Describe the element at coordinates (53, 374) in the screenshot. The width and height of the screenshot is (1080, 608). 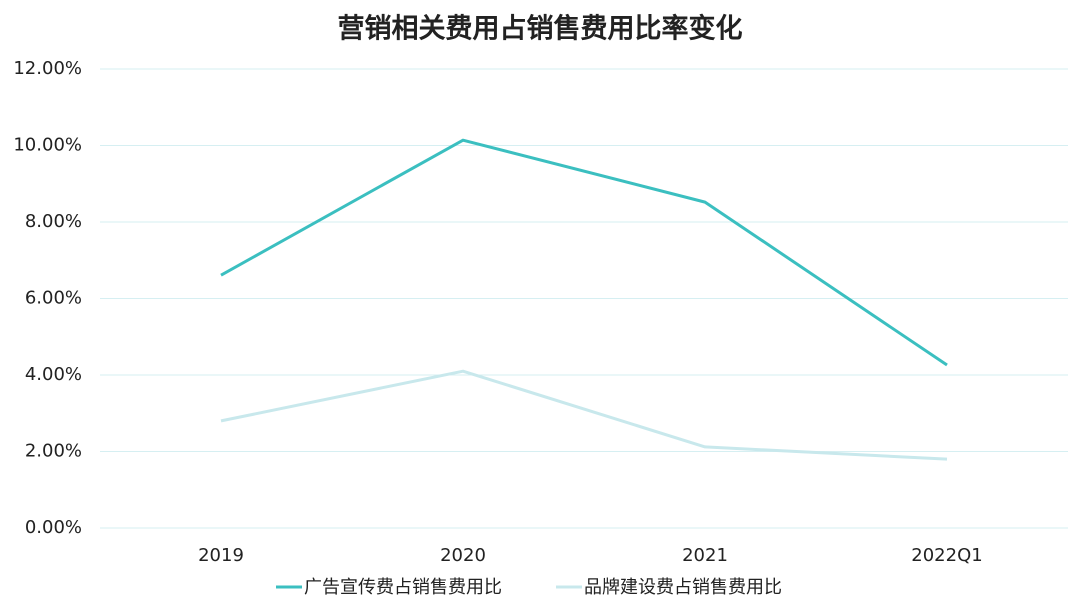
I see `y-tick-label: 4.00%` at that location.